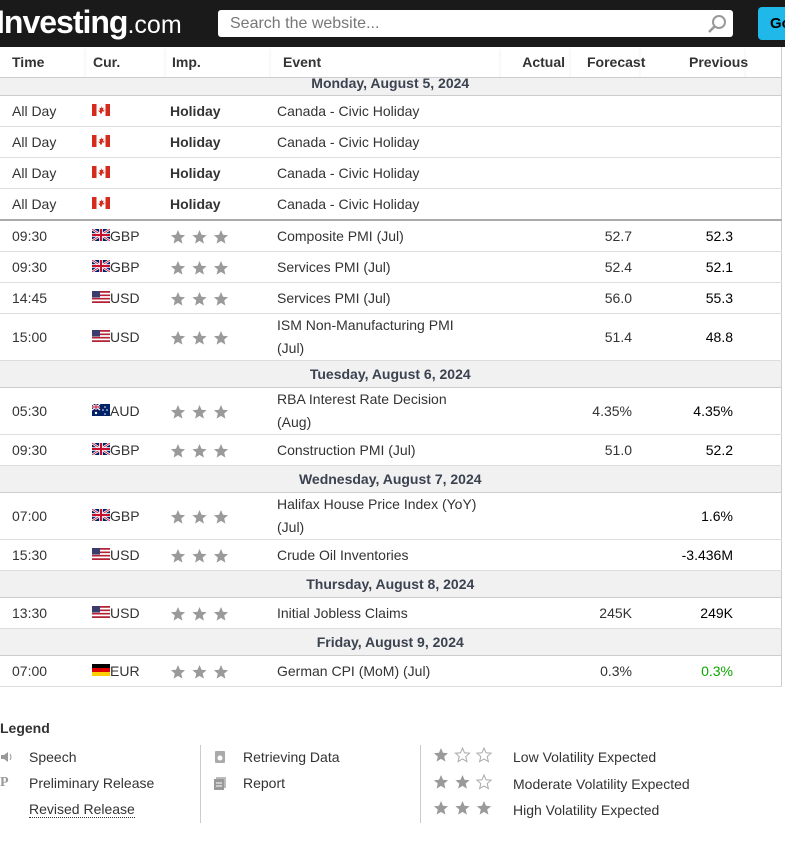 Image resolution: width=785 pixels, height=847 pixels. I want to click on event-cell: Composite PMI (Jul), so click(385, 235).